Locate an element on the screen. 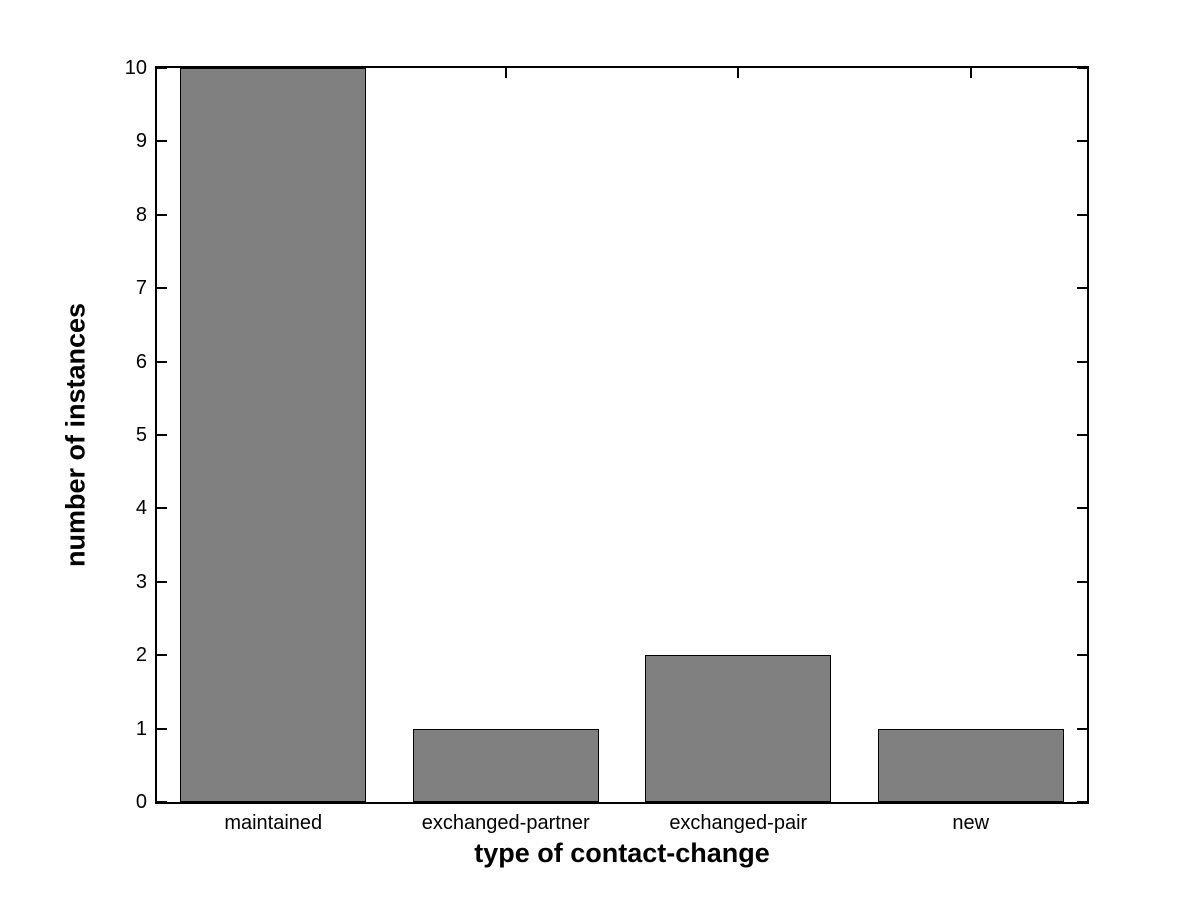 The height and width of the screenshot is (901, 1201). y-tick-label: 0 is located at coordinates (141, 802).